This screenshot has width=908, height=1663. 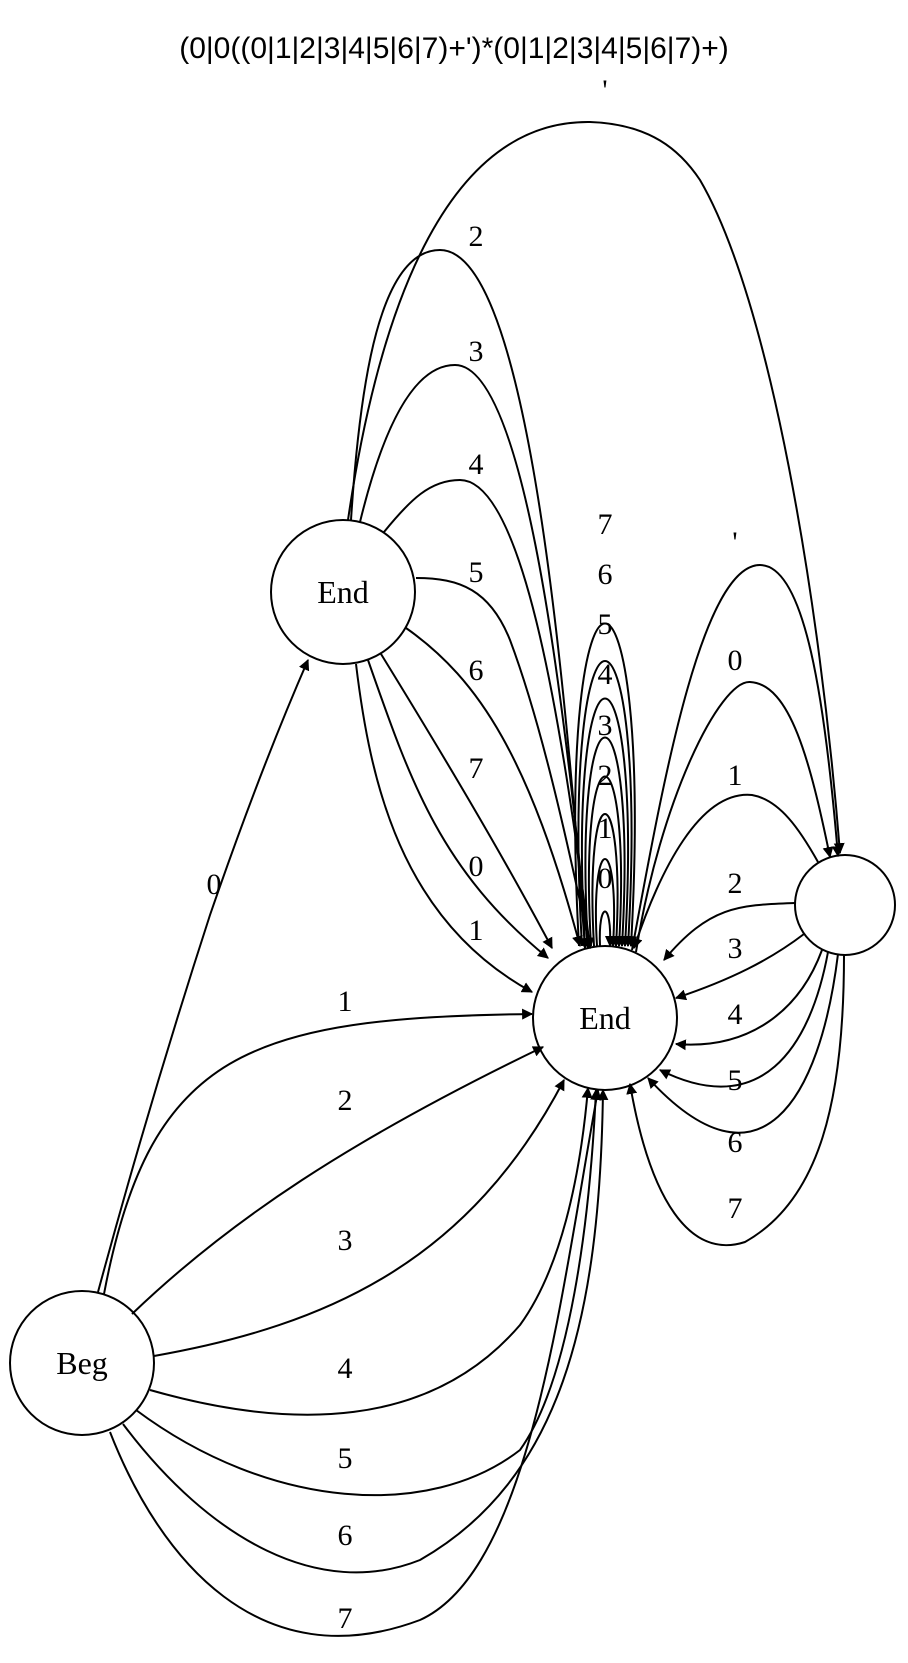 I want to click on edge-beg-end2-2: 2, so click(x=337, y=1180).